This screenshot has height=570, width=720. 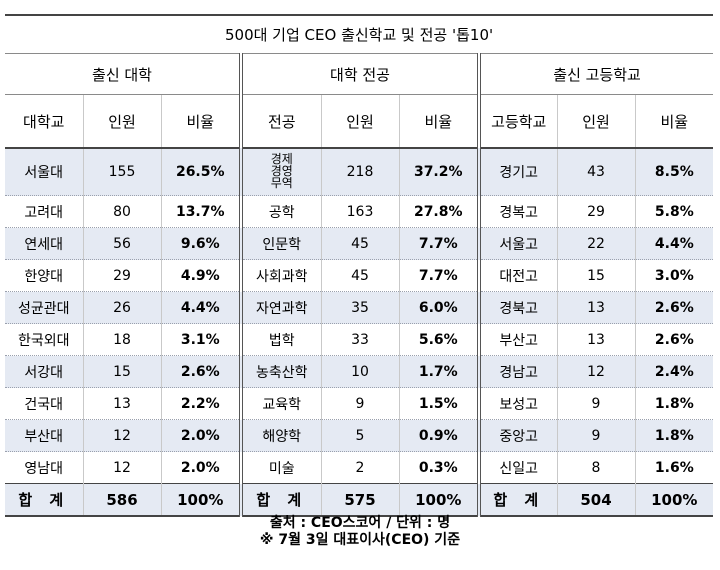 What do you see at coordinates (439, 275) in the screenshot?
I see `major-ratio: 7.7%` at bounding box center [439, 275].